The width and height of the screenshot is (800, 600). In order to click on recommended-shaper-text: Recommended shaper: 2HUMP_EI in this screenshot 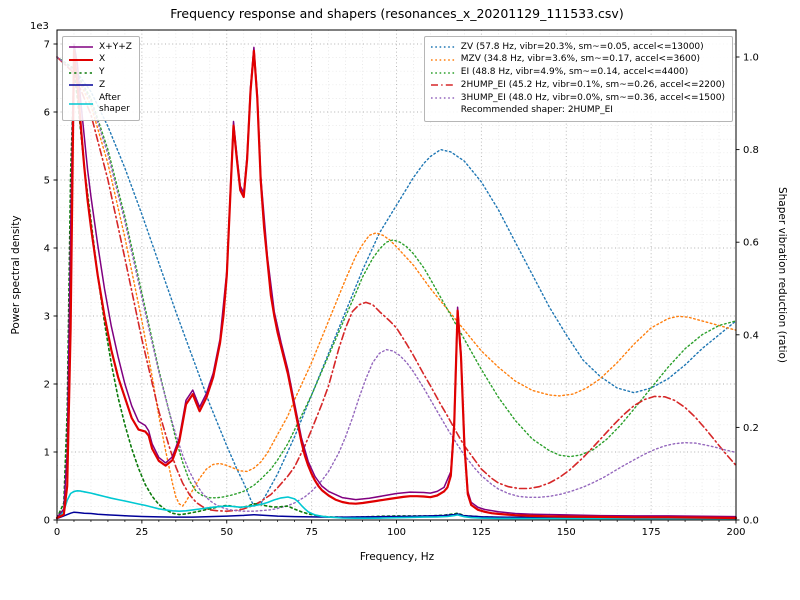, I will do `click(536, 110)`.